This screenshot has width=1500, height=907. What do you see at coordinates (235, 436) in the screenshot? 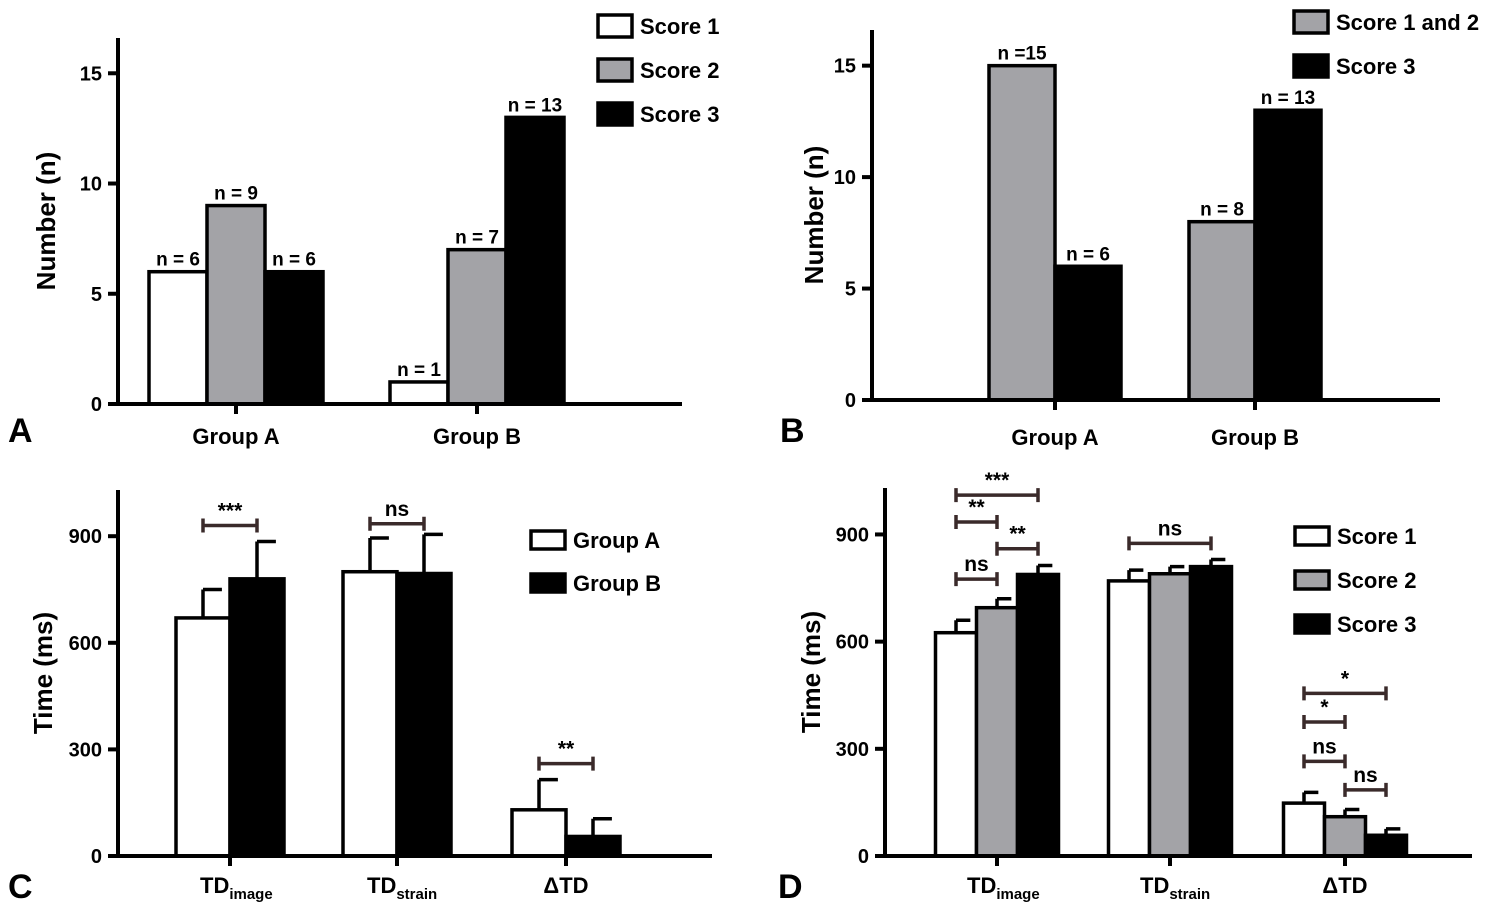
I see `x-category-label: Group A` at bounding box center [235, 436].